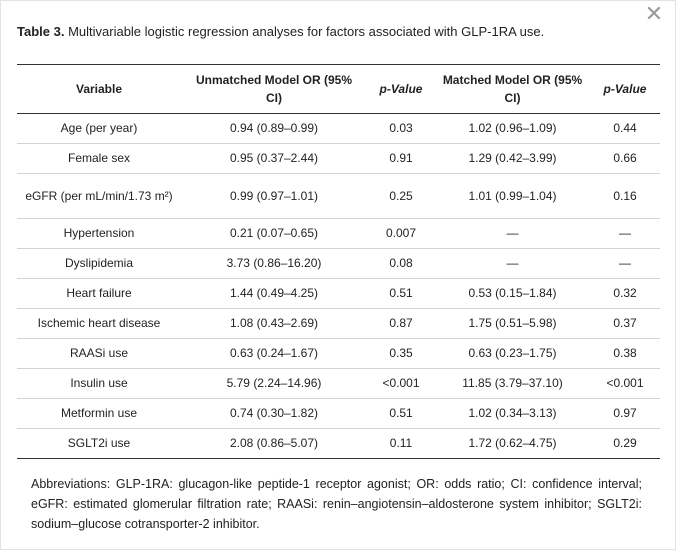 Image resolution: width=676 pixels, height=550 pixels. I want to click on cell-variable: Ischemic heart disease, so click(99, 323).